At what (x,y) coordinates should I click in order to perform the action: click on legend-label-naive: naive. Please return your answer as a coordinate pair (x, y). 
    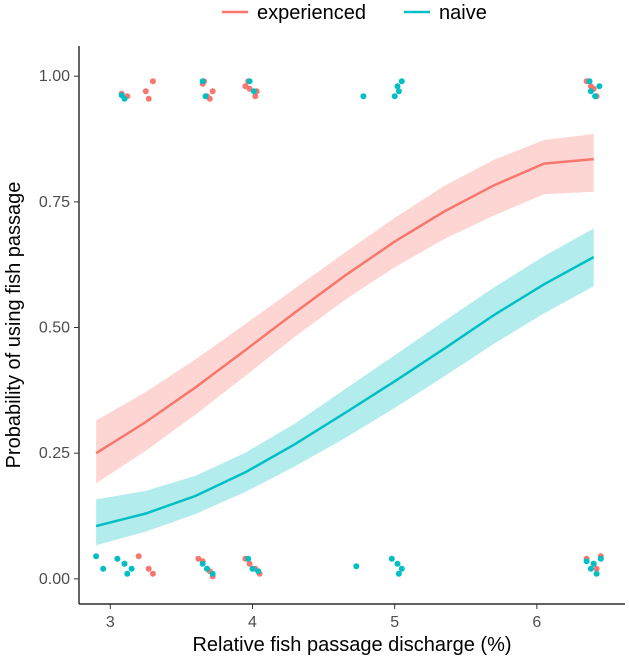
    Looking at the image, I should click on (463, 13).